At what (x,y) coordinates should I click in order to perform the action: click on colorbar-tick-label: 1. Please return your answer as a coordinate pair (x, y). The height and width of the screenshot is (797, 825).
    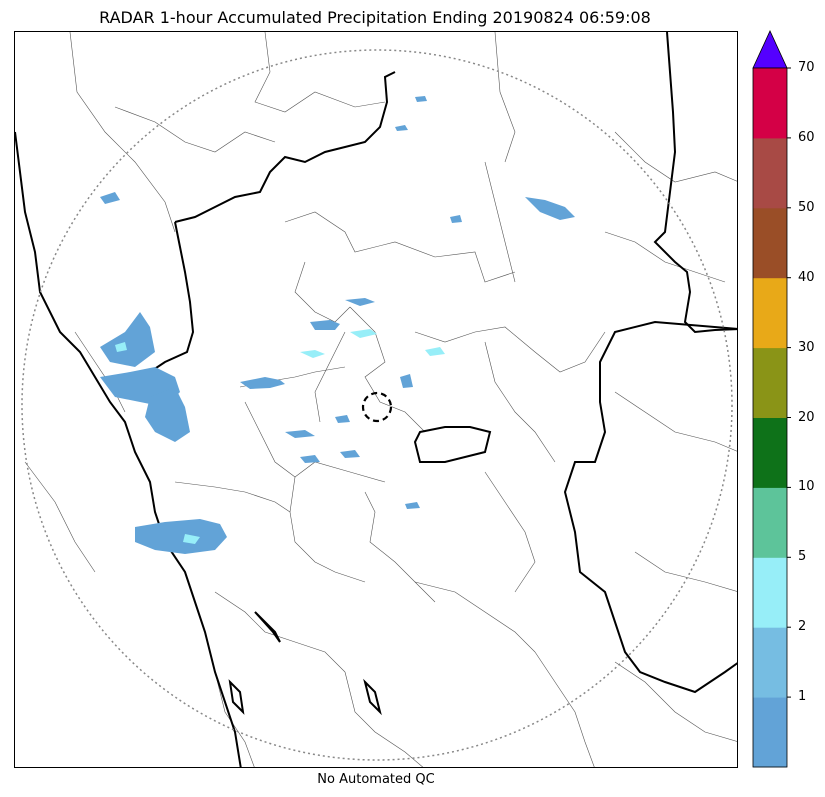
    Looking at the image, I should click on (802, 697).